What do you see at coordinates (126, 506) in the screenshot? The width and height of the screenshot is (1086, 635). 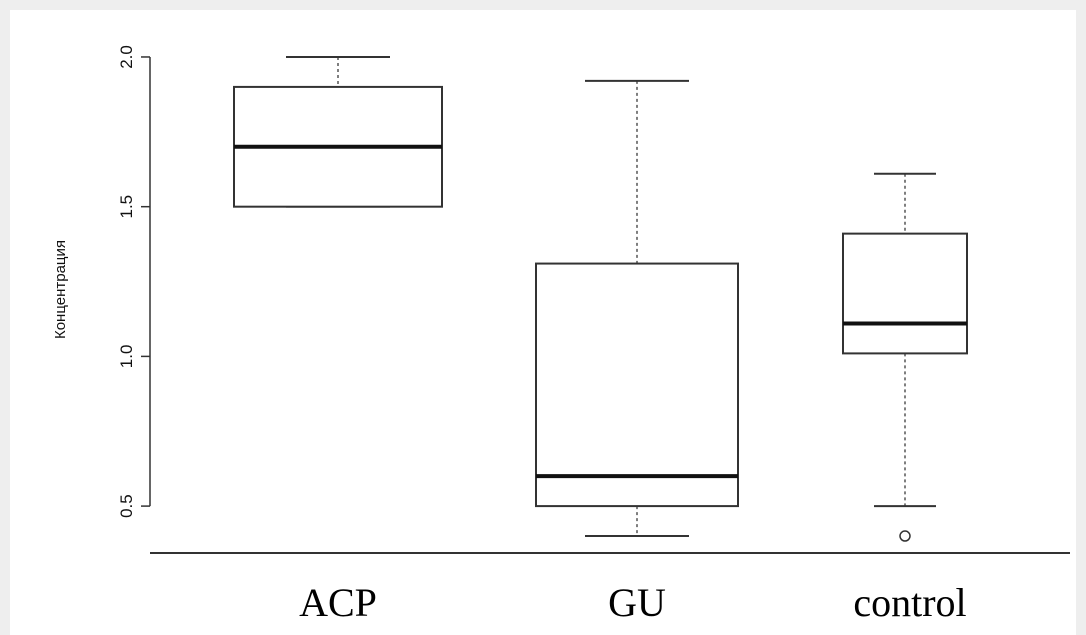 I see `y-tick-label: 0.5` at bounding box center [126, 506].